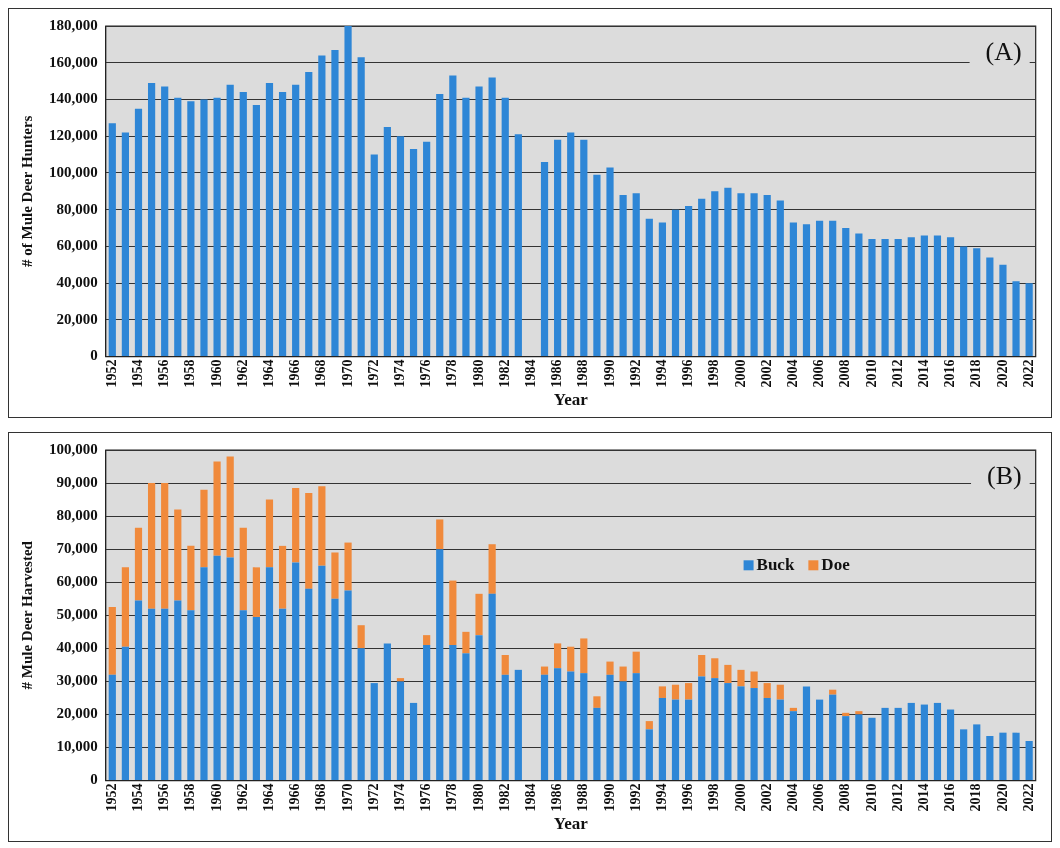 This screenshot has height=848, width=1060. Describe the element at coordinates (73, 24) in the screenshot. I see `y-tick-label: 180,000` at that location.